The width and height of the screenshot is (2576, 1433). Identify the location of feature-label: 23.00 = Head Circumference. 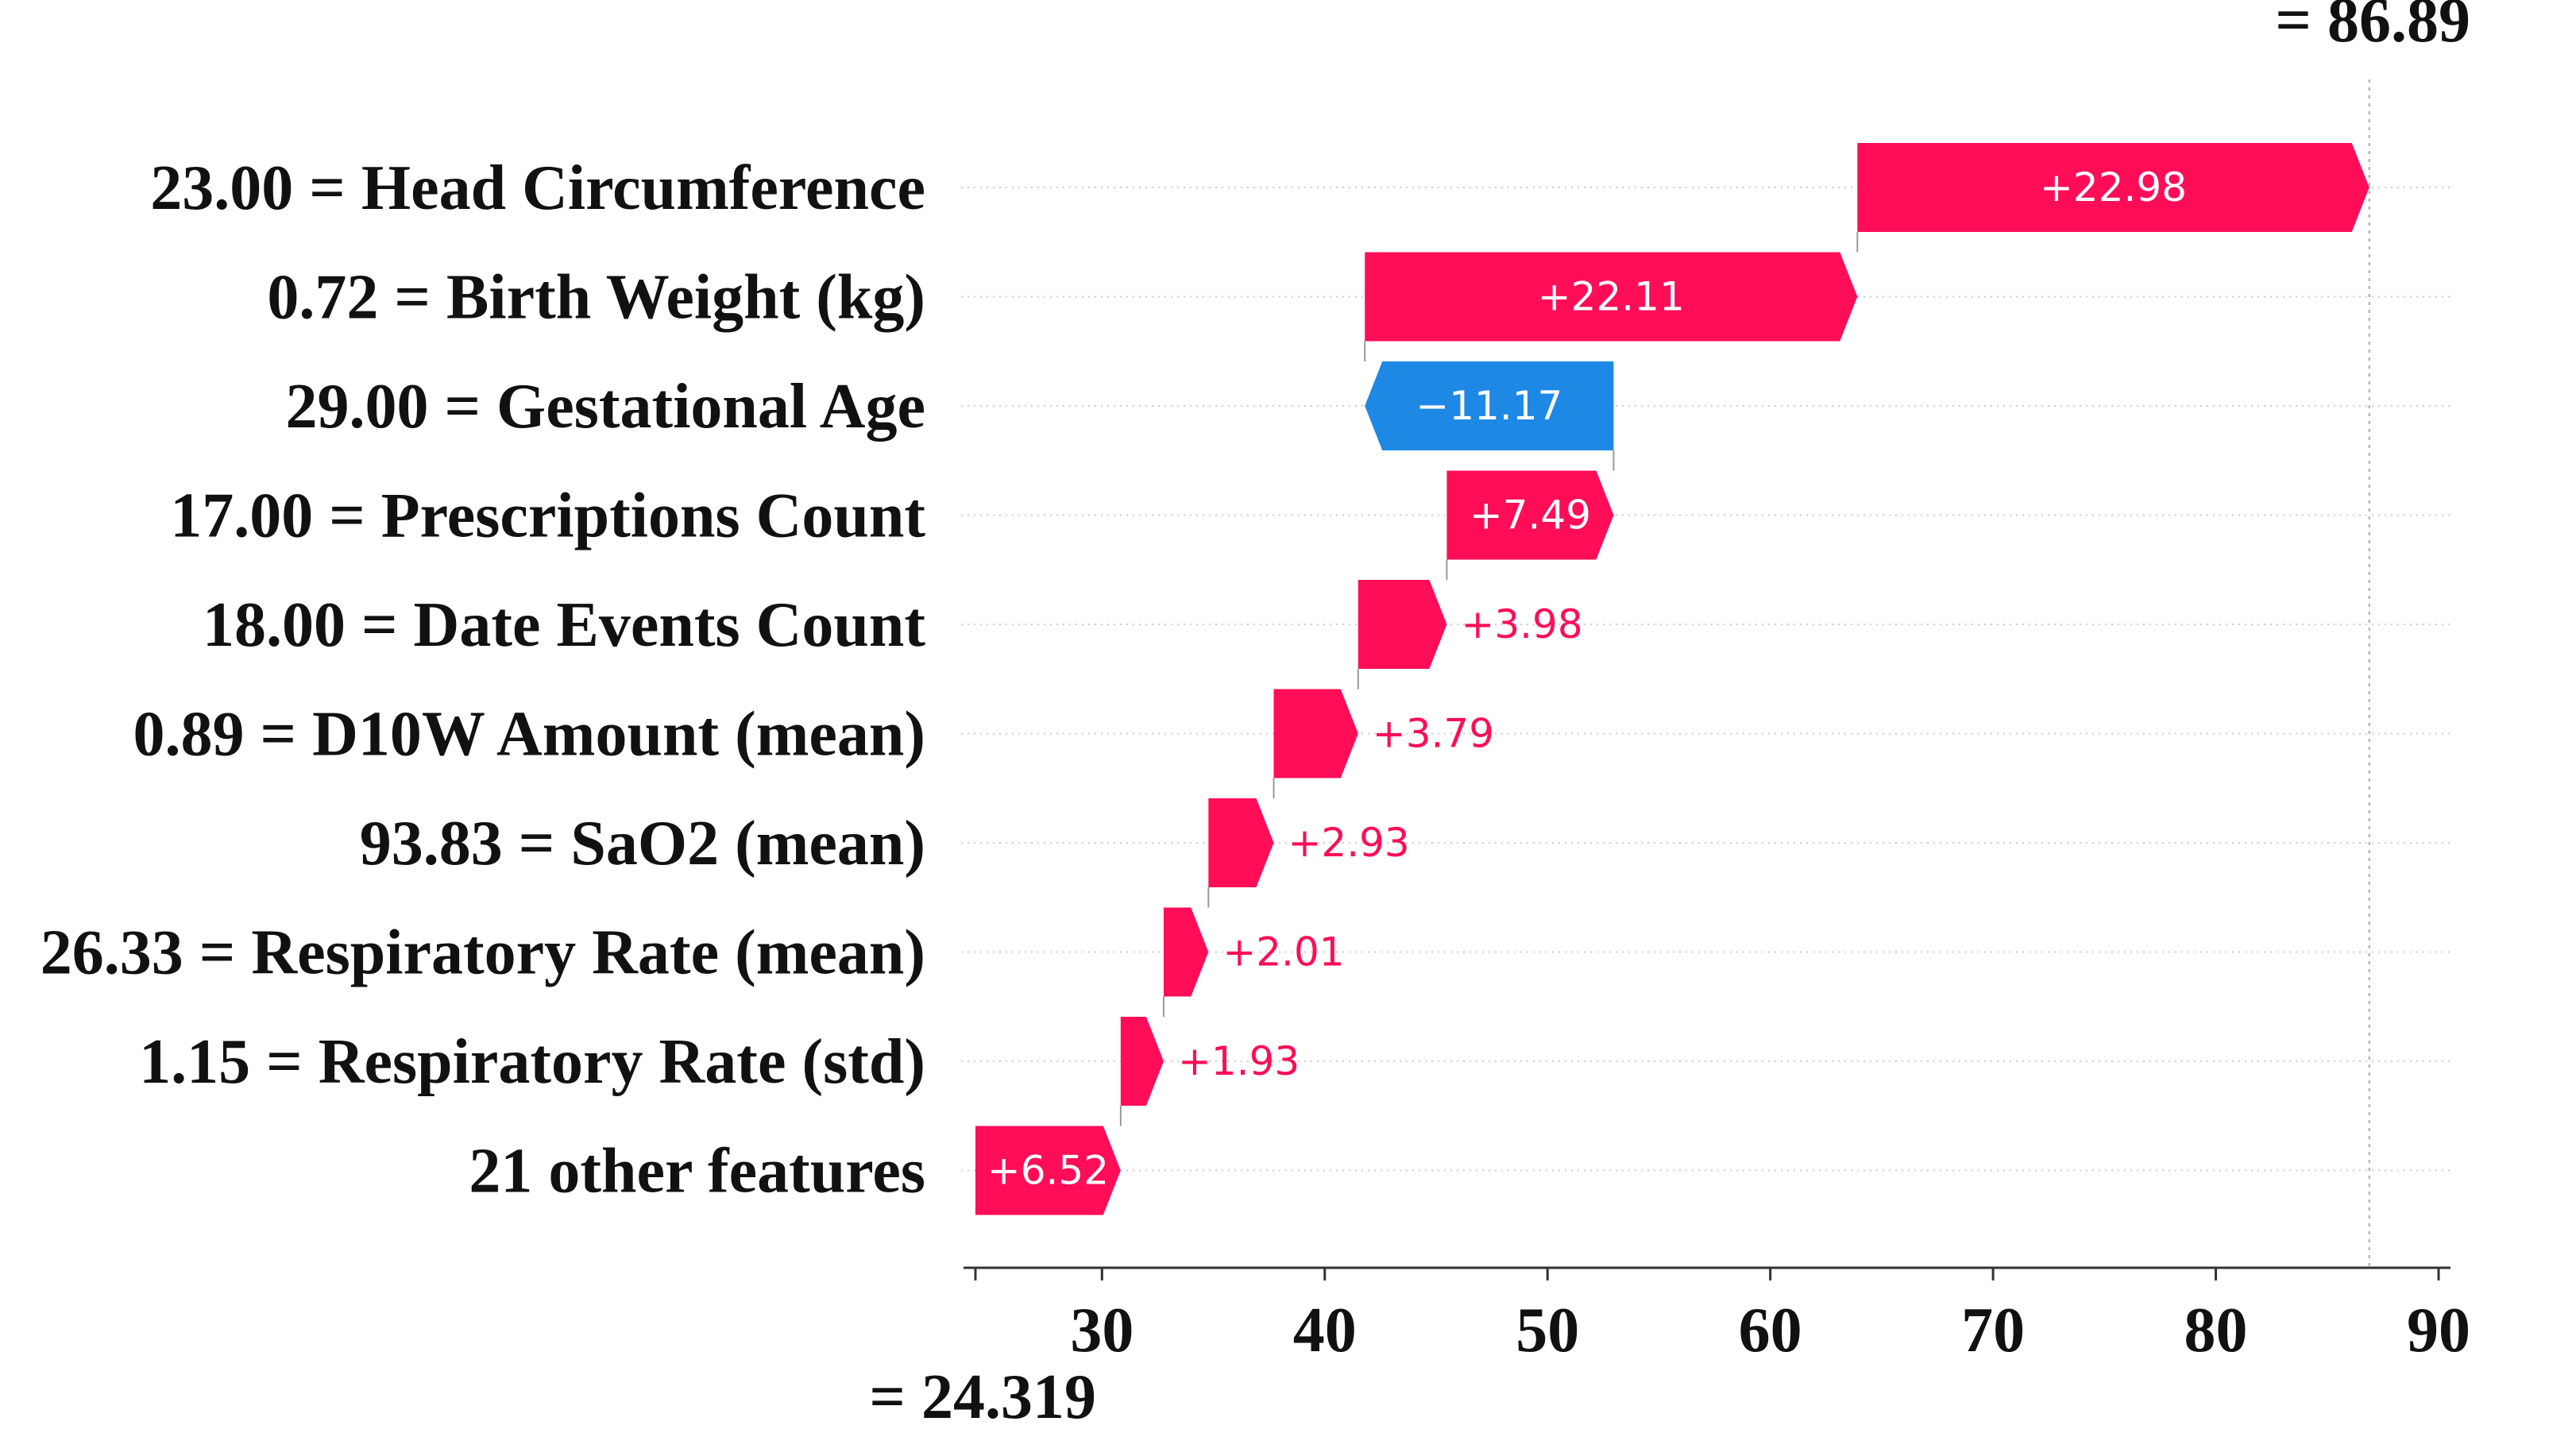
(537, 188).